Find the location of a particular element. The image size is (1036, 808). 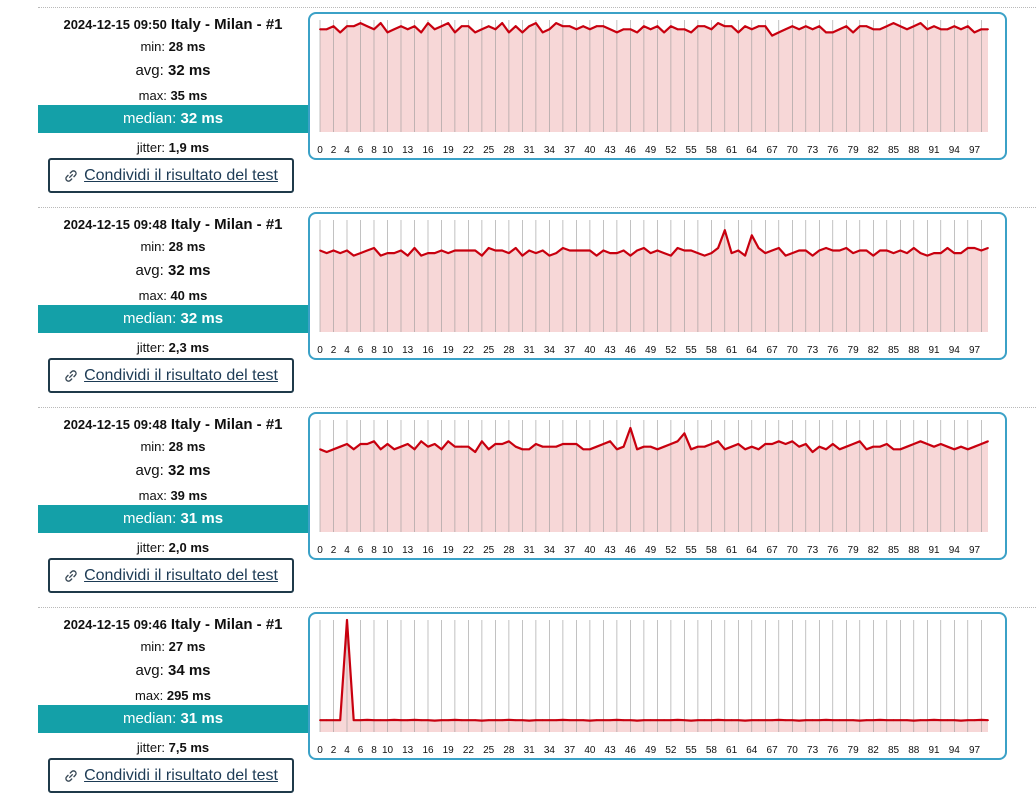

test-timestamp: 2024-12-15 09:48 is located at coordinates (115, 224).